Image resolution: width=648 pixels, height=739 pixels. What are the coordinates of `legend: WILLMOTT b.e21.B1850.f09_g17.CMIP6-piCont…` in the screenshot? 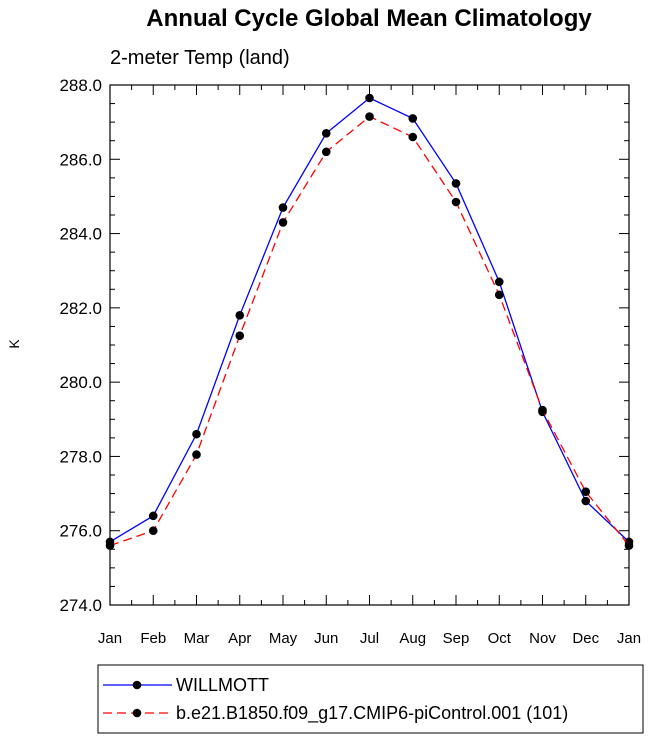 It's located at (335, 699).